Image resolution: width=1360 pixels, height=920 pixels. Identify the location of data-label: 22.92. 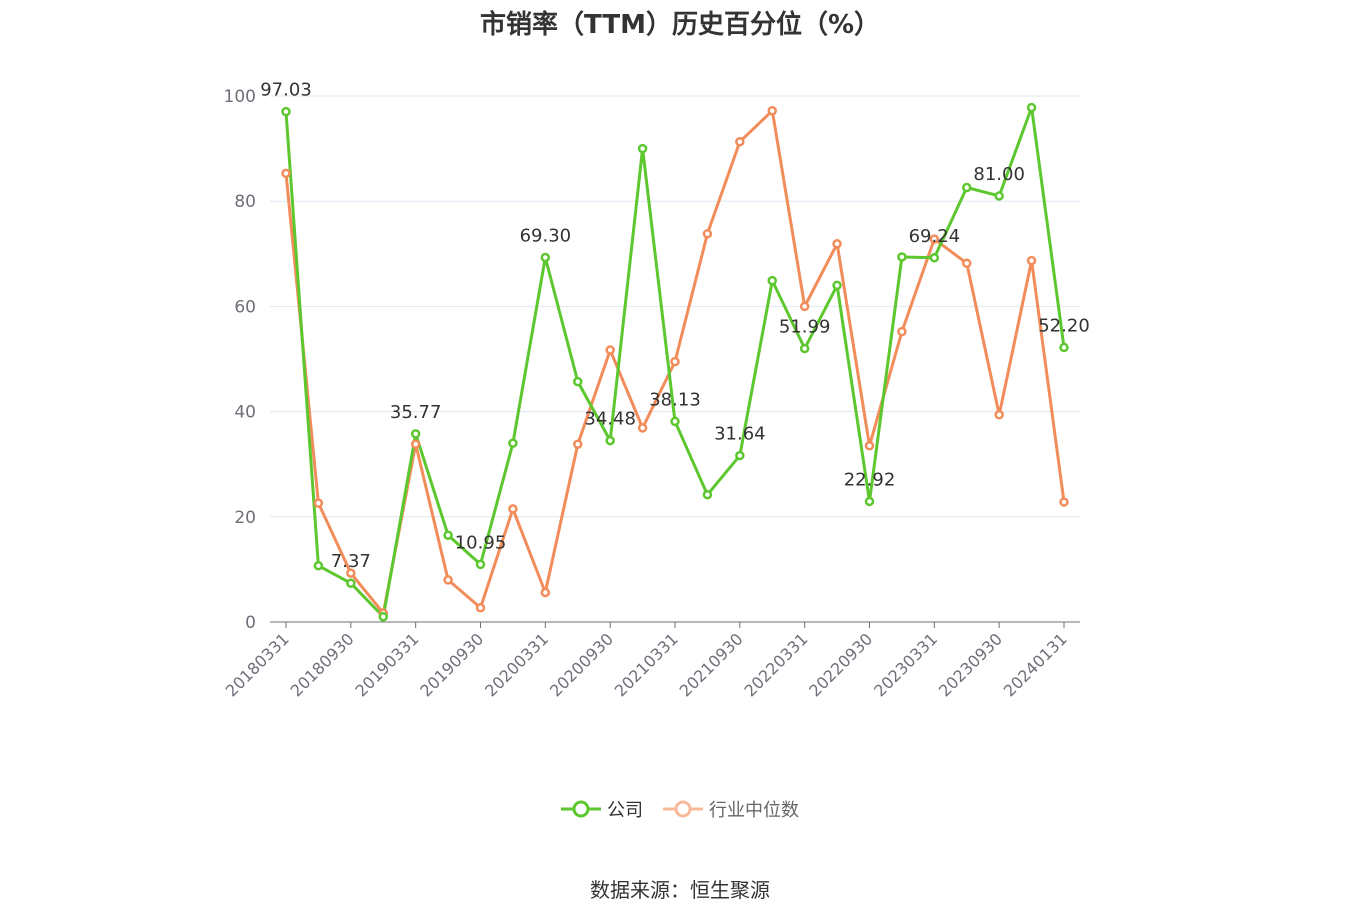
(870, 479).